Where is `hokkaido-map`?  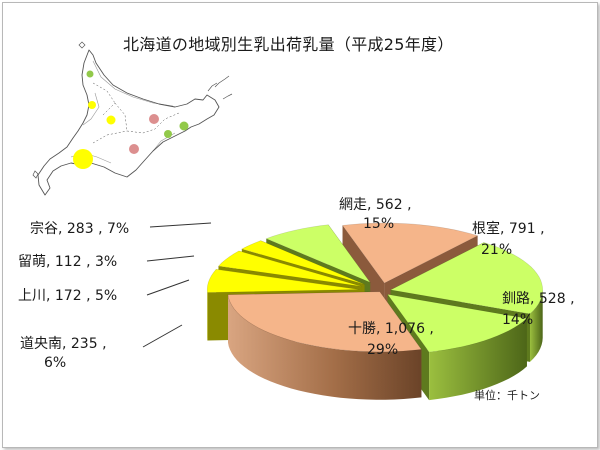 hokkaido-map is located at coordinates (132, 118).